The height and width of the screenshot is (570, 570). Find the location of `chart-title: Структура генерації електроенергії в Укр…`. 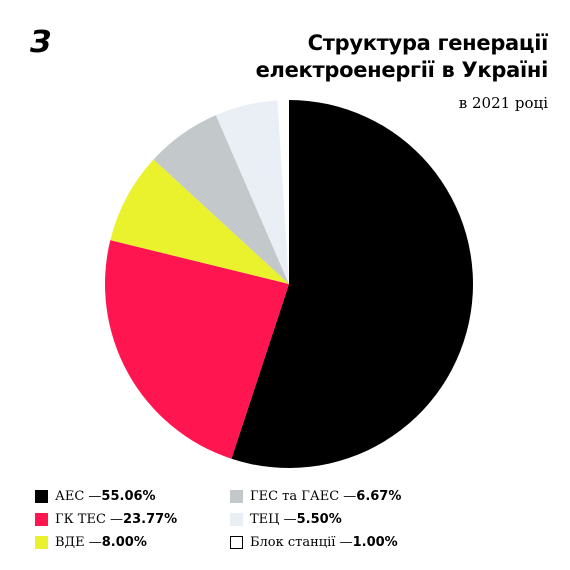

chart-title: Структура генерації електроенергії в Укр… is located at coordinates (402, 57).